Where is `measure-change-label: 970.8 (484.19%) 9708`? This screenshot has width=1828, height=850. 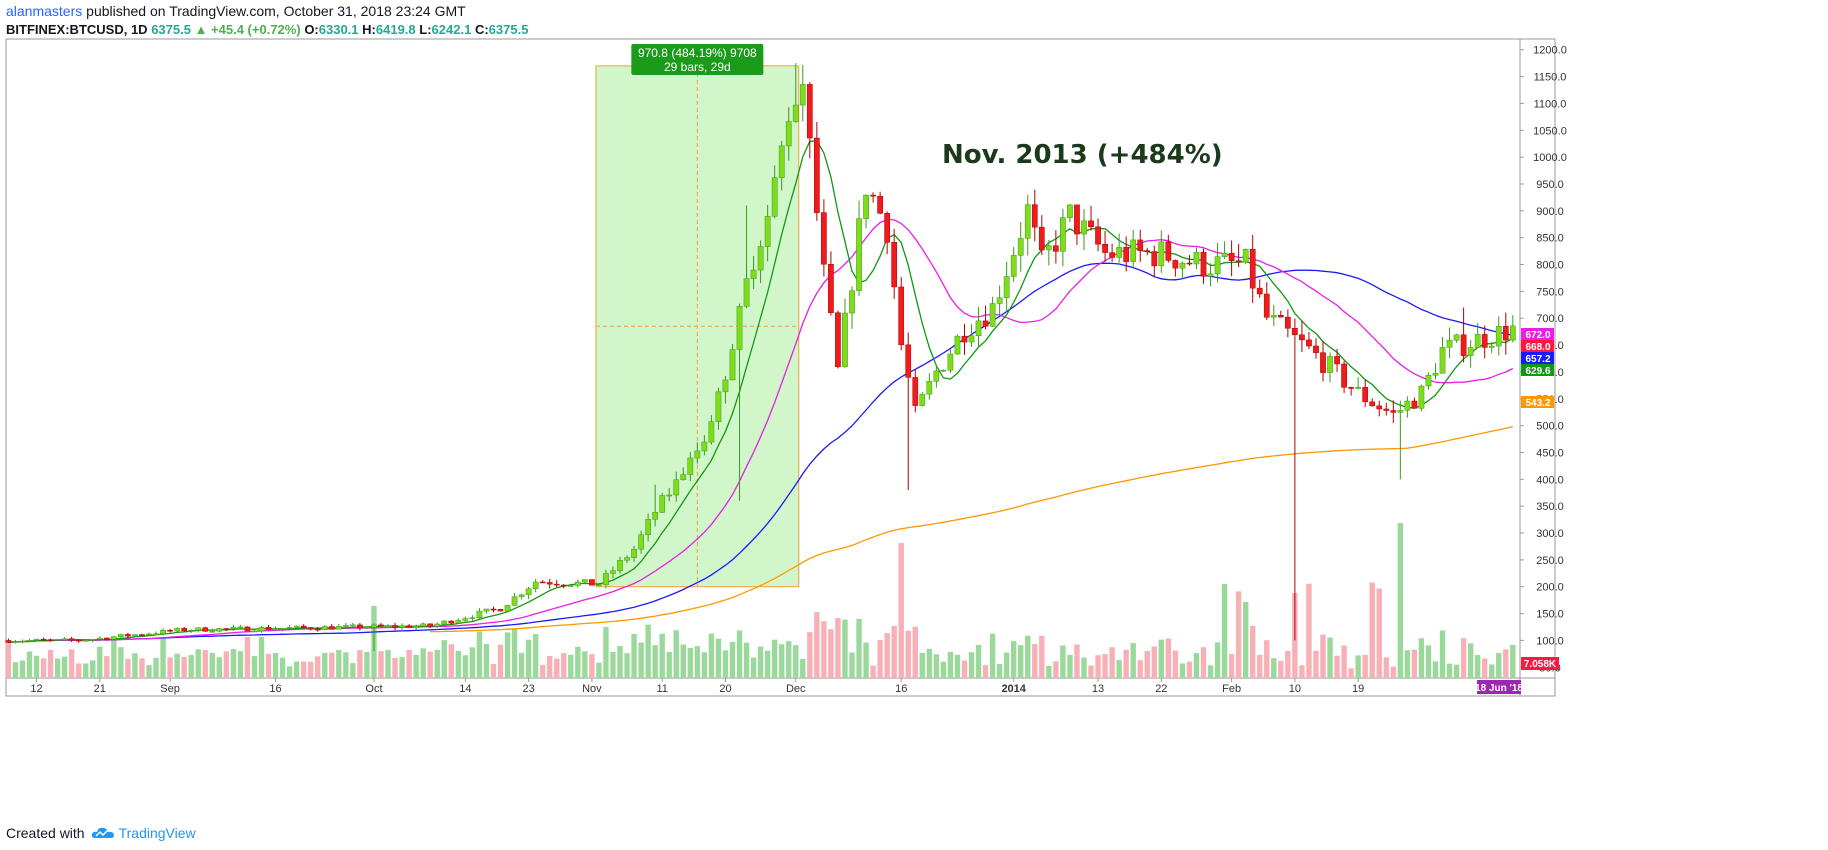
measure-change-label: 970.8 (484.19%) 9708 is located at coordinates (697, 53).